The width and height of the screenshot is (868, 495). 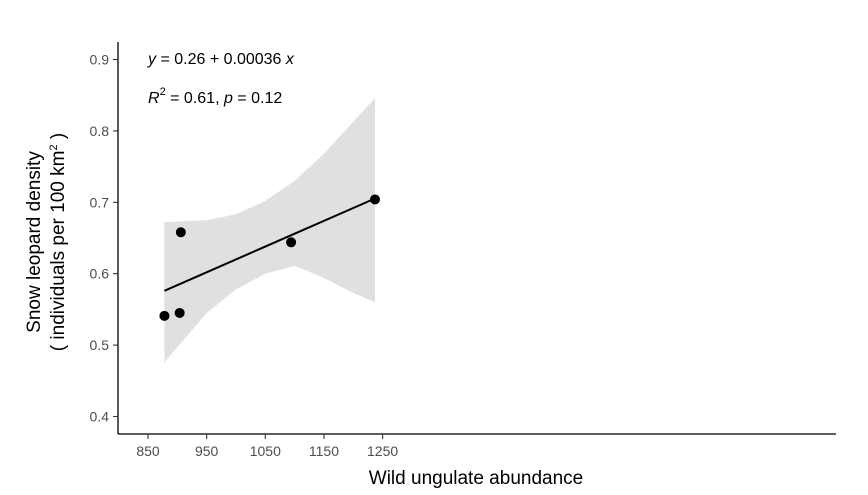 I want to click on y-tick-label: 0.9, so click(x=100, y=60).